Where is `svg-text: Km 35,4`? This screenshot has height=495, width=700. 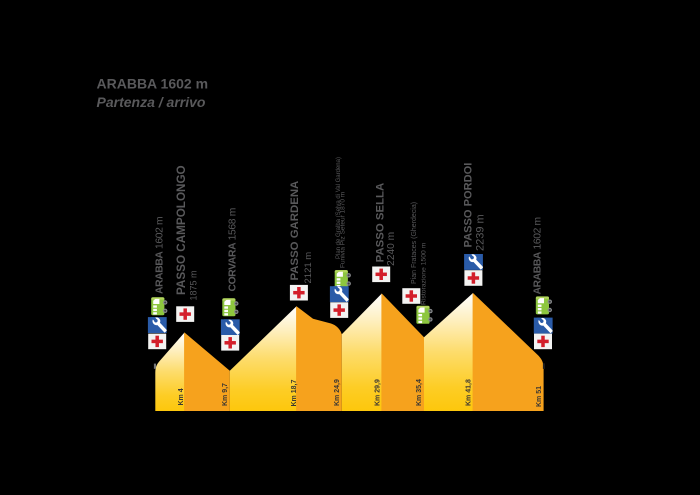
svg-text: Km 35,4 is located at coordinates (419, 392).